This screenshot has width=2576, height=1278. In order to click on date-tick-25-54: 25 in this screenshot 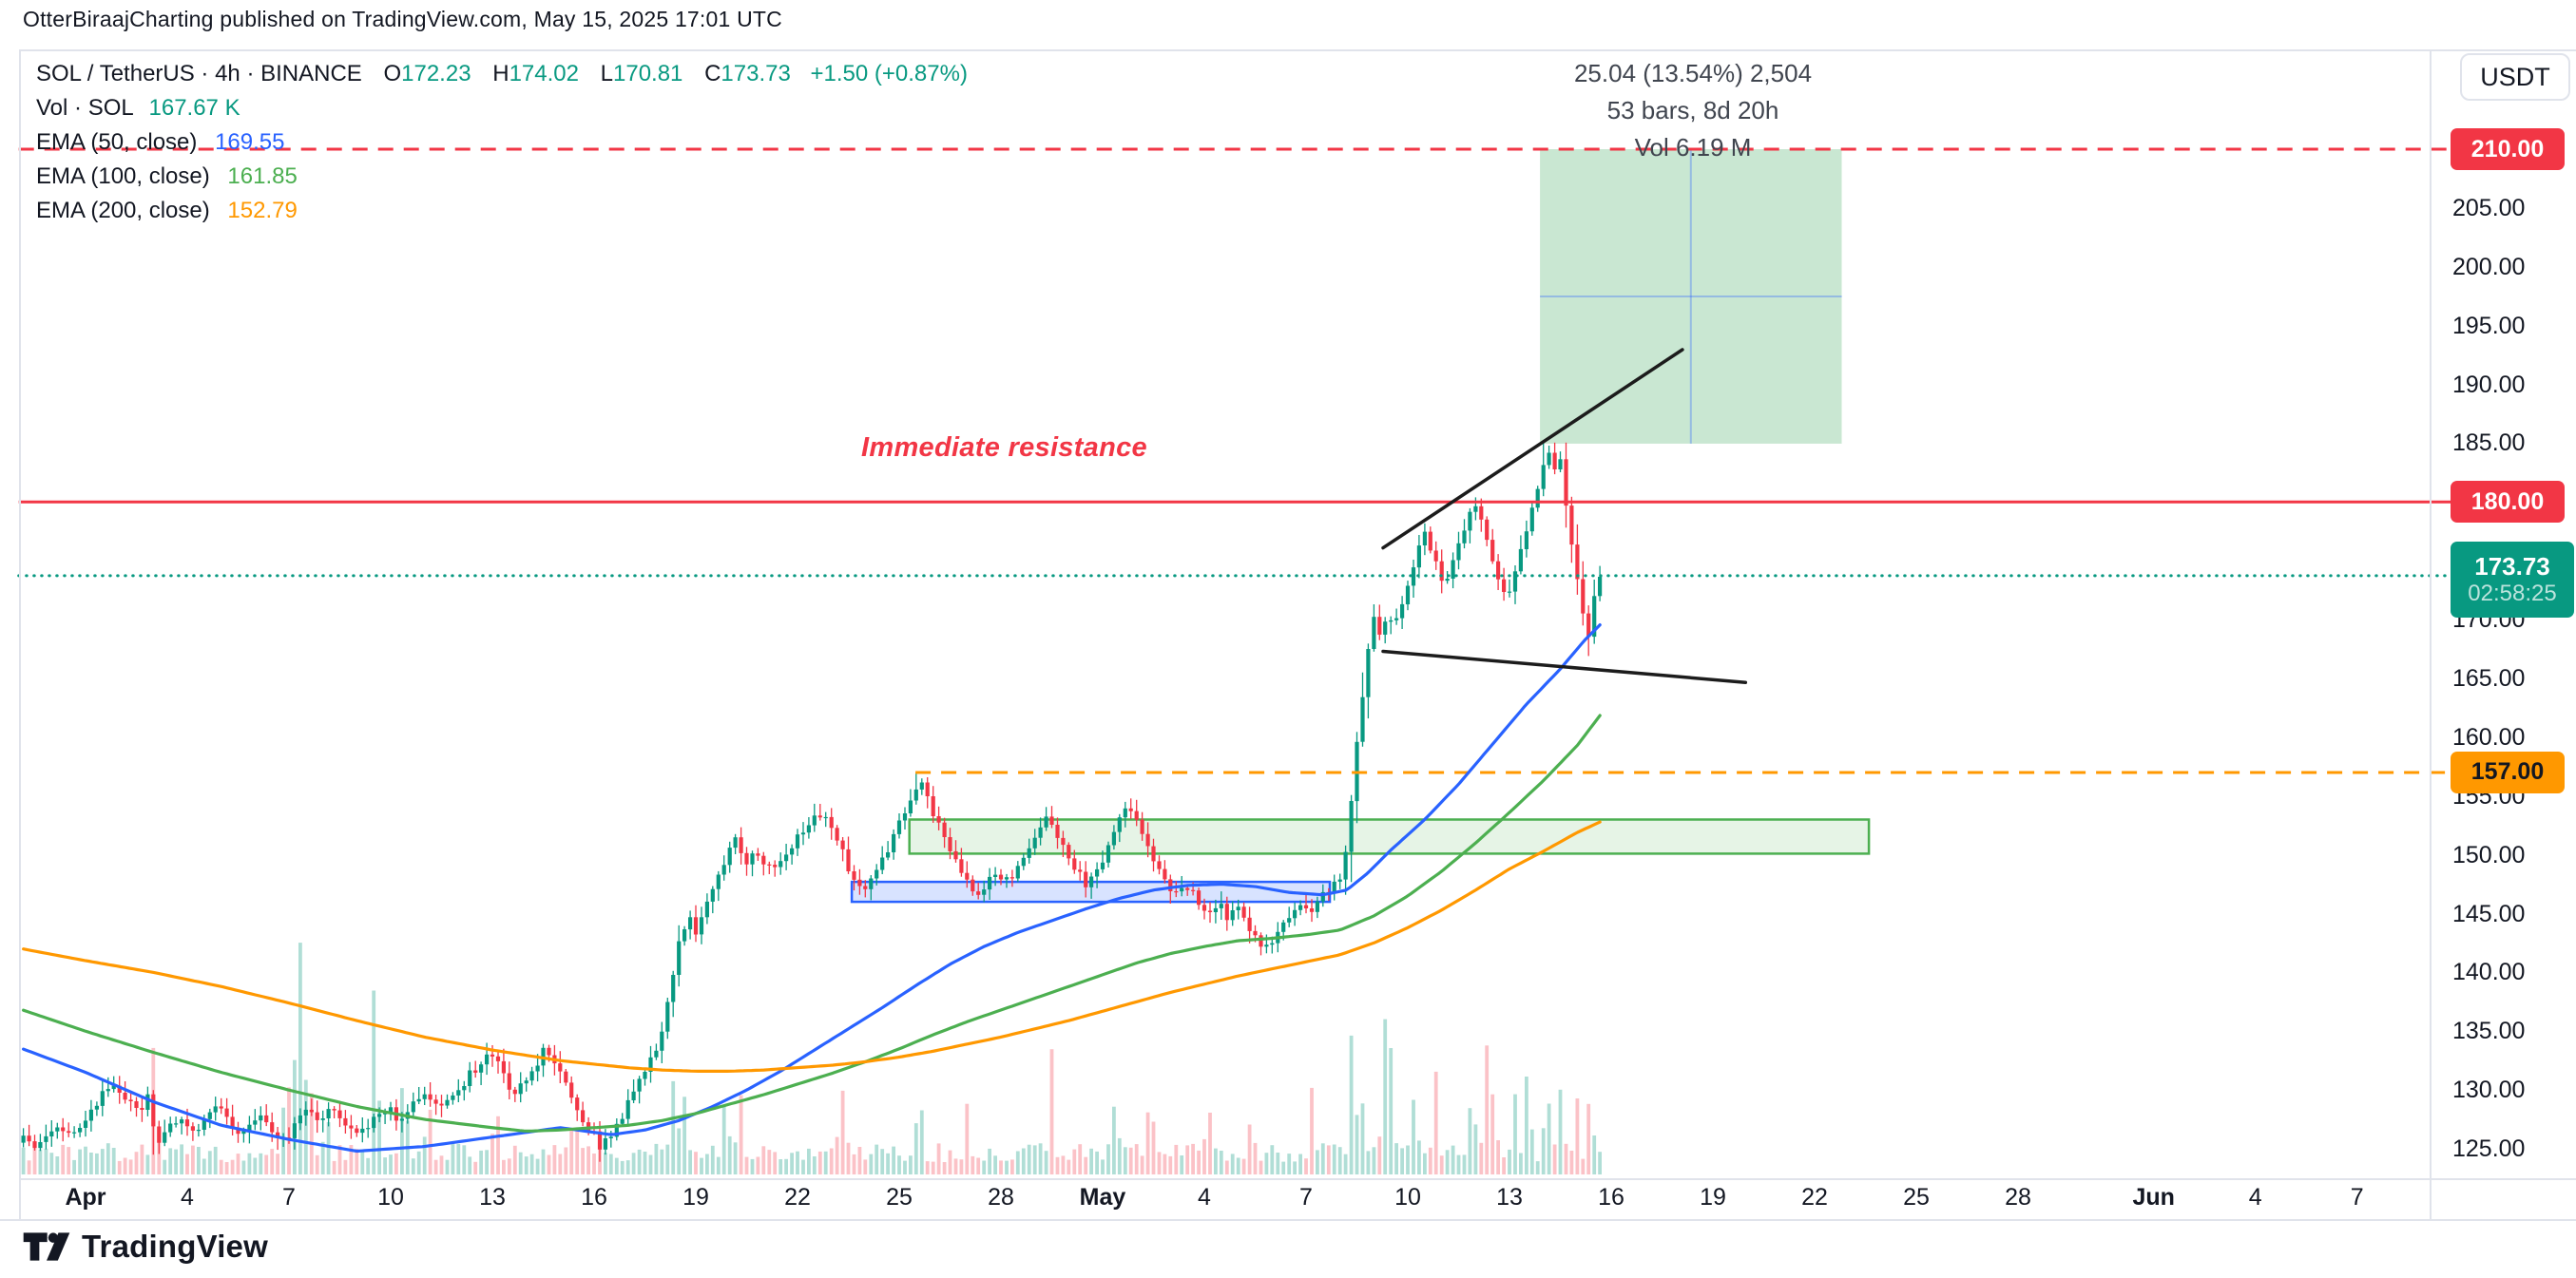, I will do `click(1917, 1197)`.